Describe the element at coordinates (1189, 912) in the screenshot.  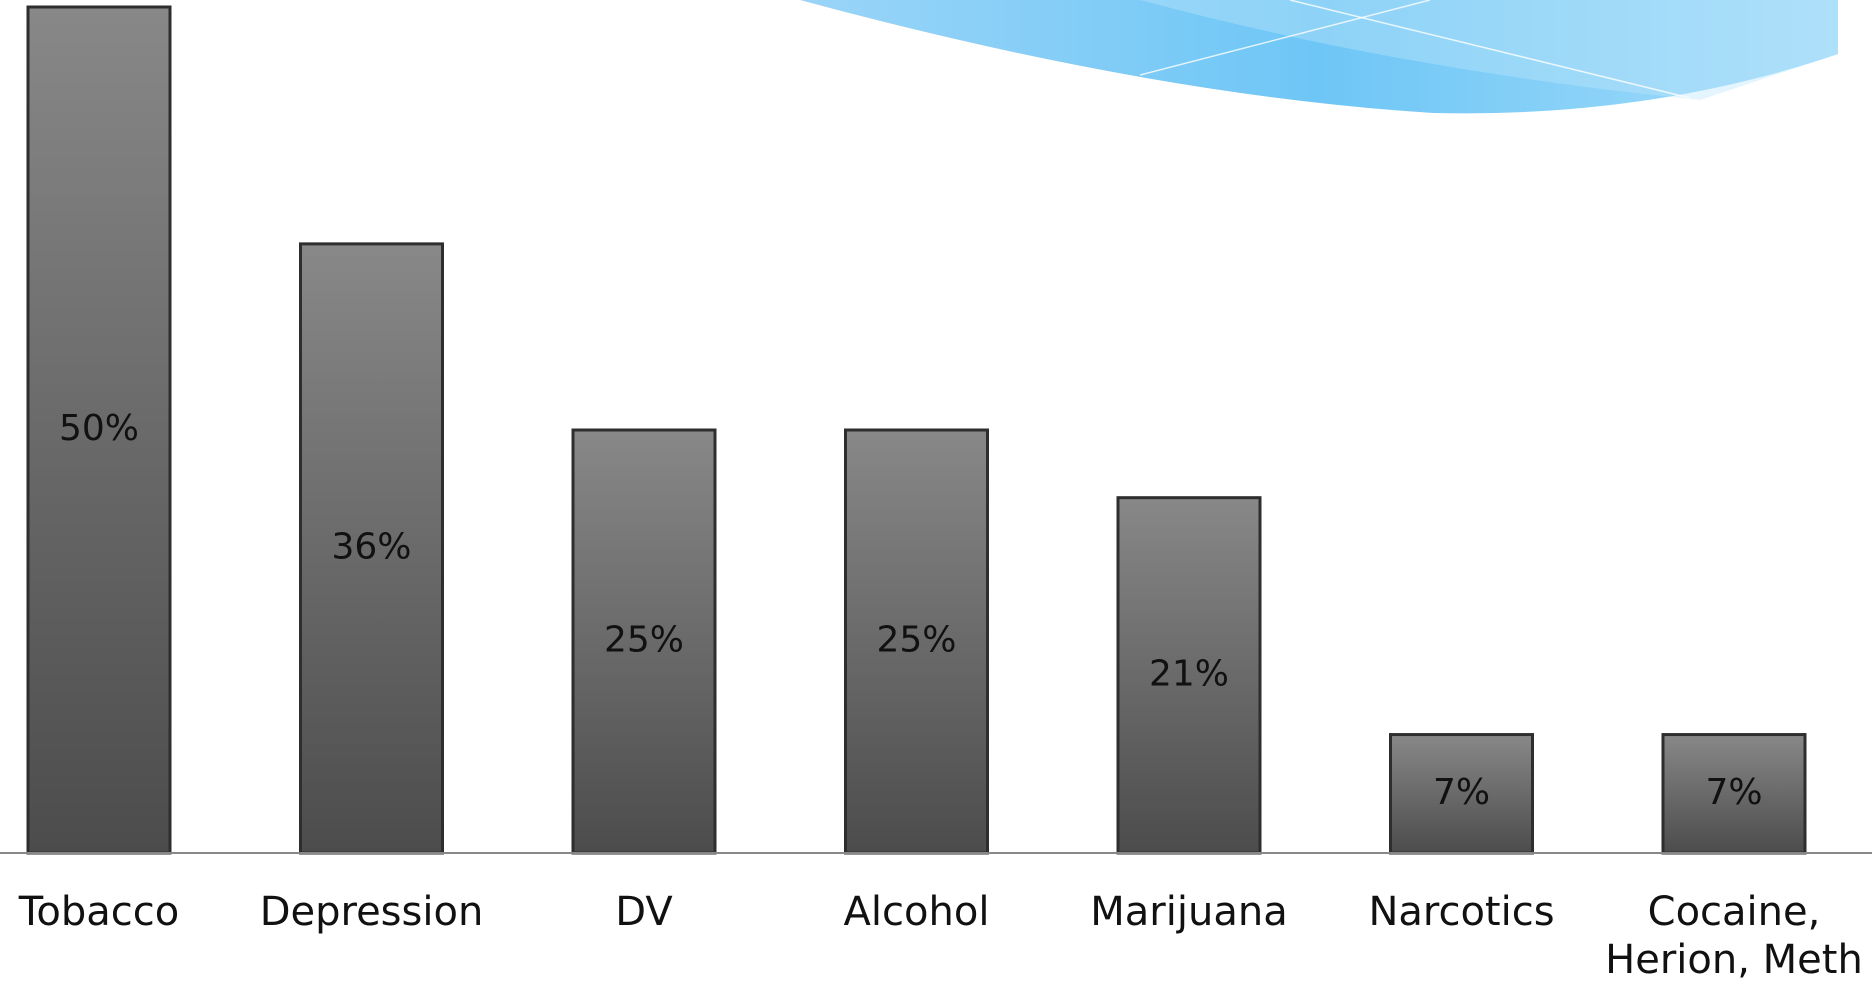
I see `x-tick-label: Marijuana` at that location.